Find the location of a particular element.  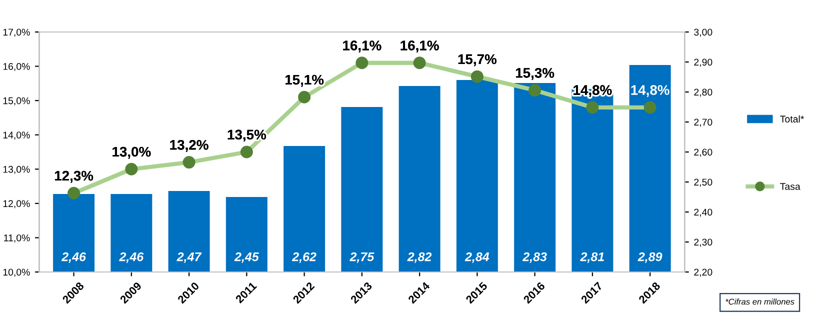

y-tick-label: 14,0% is located at coordinates (16, 136).